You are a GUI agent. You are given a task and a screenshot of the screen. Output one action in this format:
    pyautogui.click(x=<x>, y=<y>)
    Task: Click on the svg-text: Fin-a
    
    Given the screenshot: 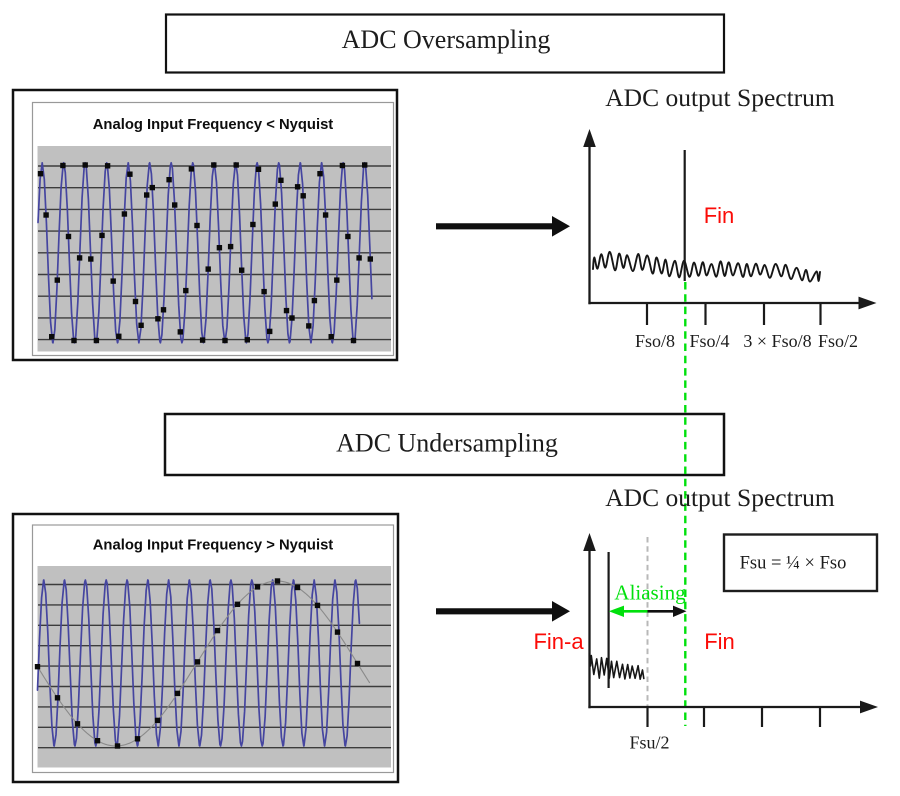 What is the action you would take?
    pyautogui.click(x=558, y=641)
    